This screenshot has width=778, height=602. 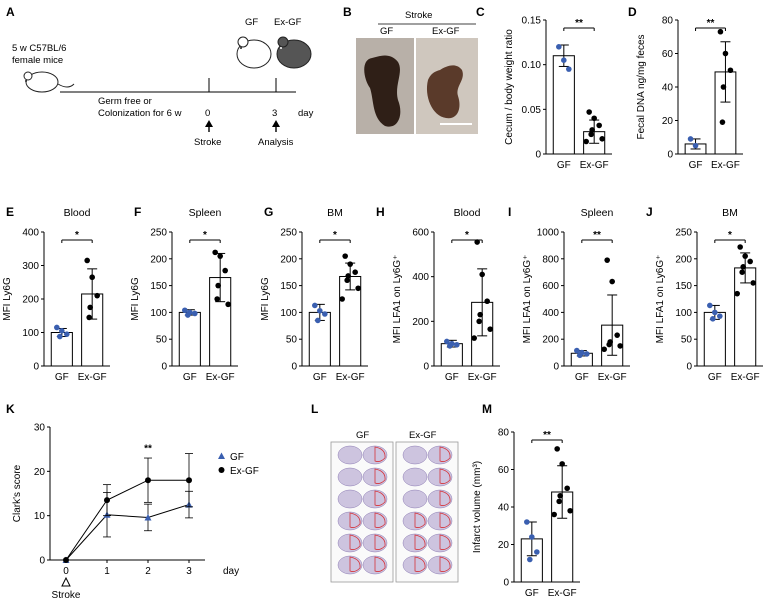 What do you see at coordinates (444, 92) in the screenshot?
I see `cecum-exgf-image` at bounding box center [444, 92].